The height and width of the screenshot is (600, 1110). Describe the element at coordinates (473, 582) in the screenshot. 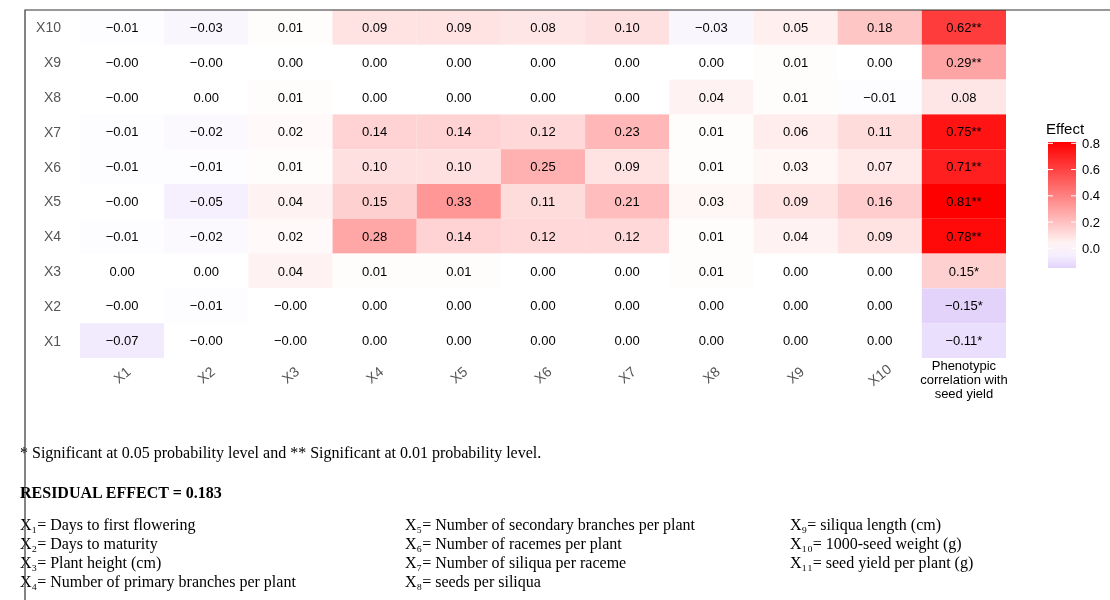

I see `text: X₈= seeds per siliqua` at that location.